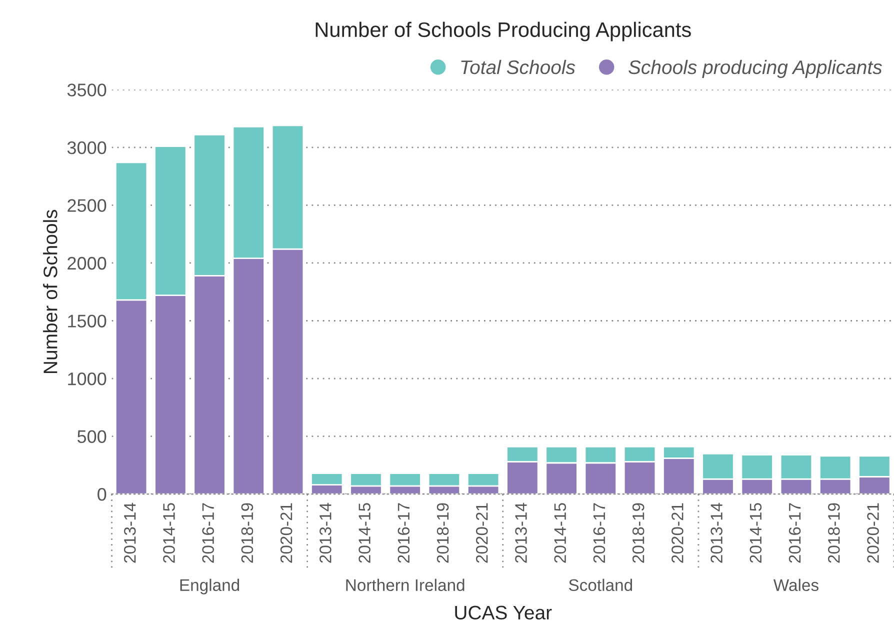 The width and height of the screenshot is (894, 627). Describe the element at coordinates (91, 437) in the screenshot. I see `y-tick-label: 500` at that location.